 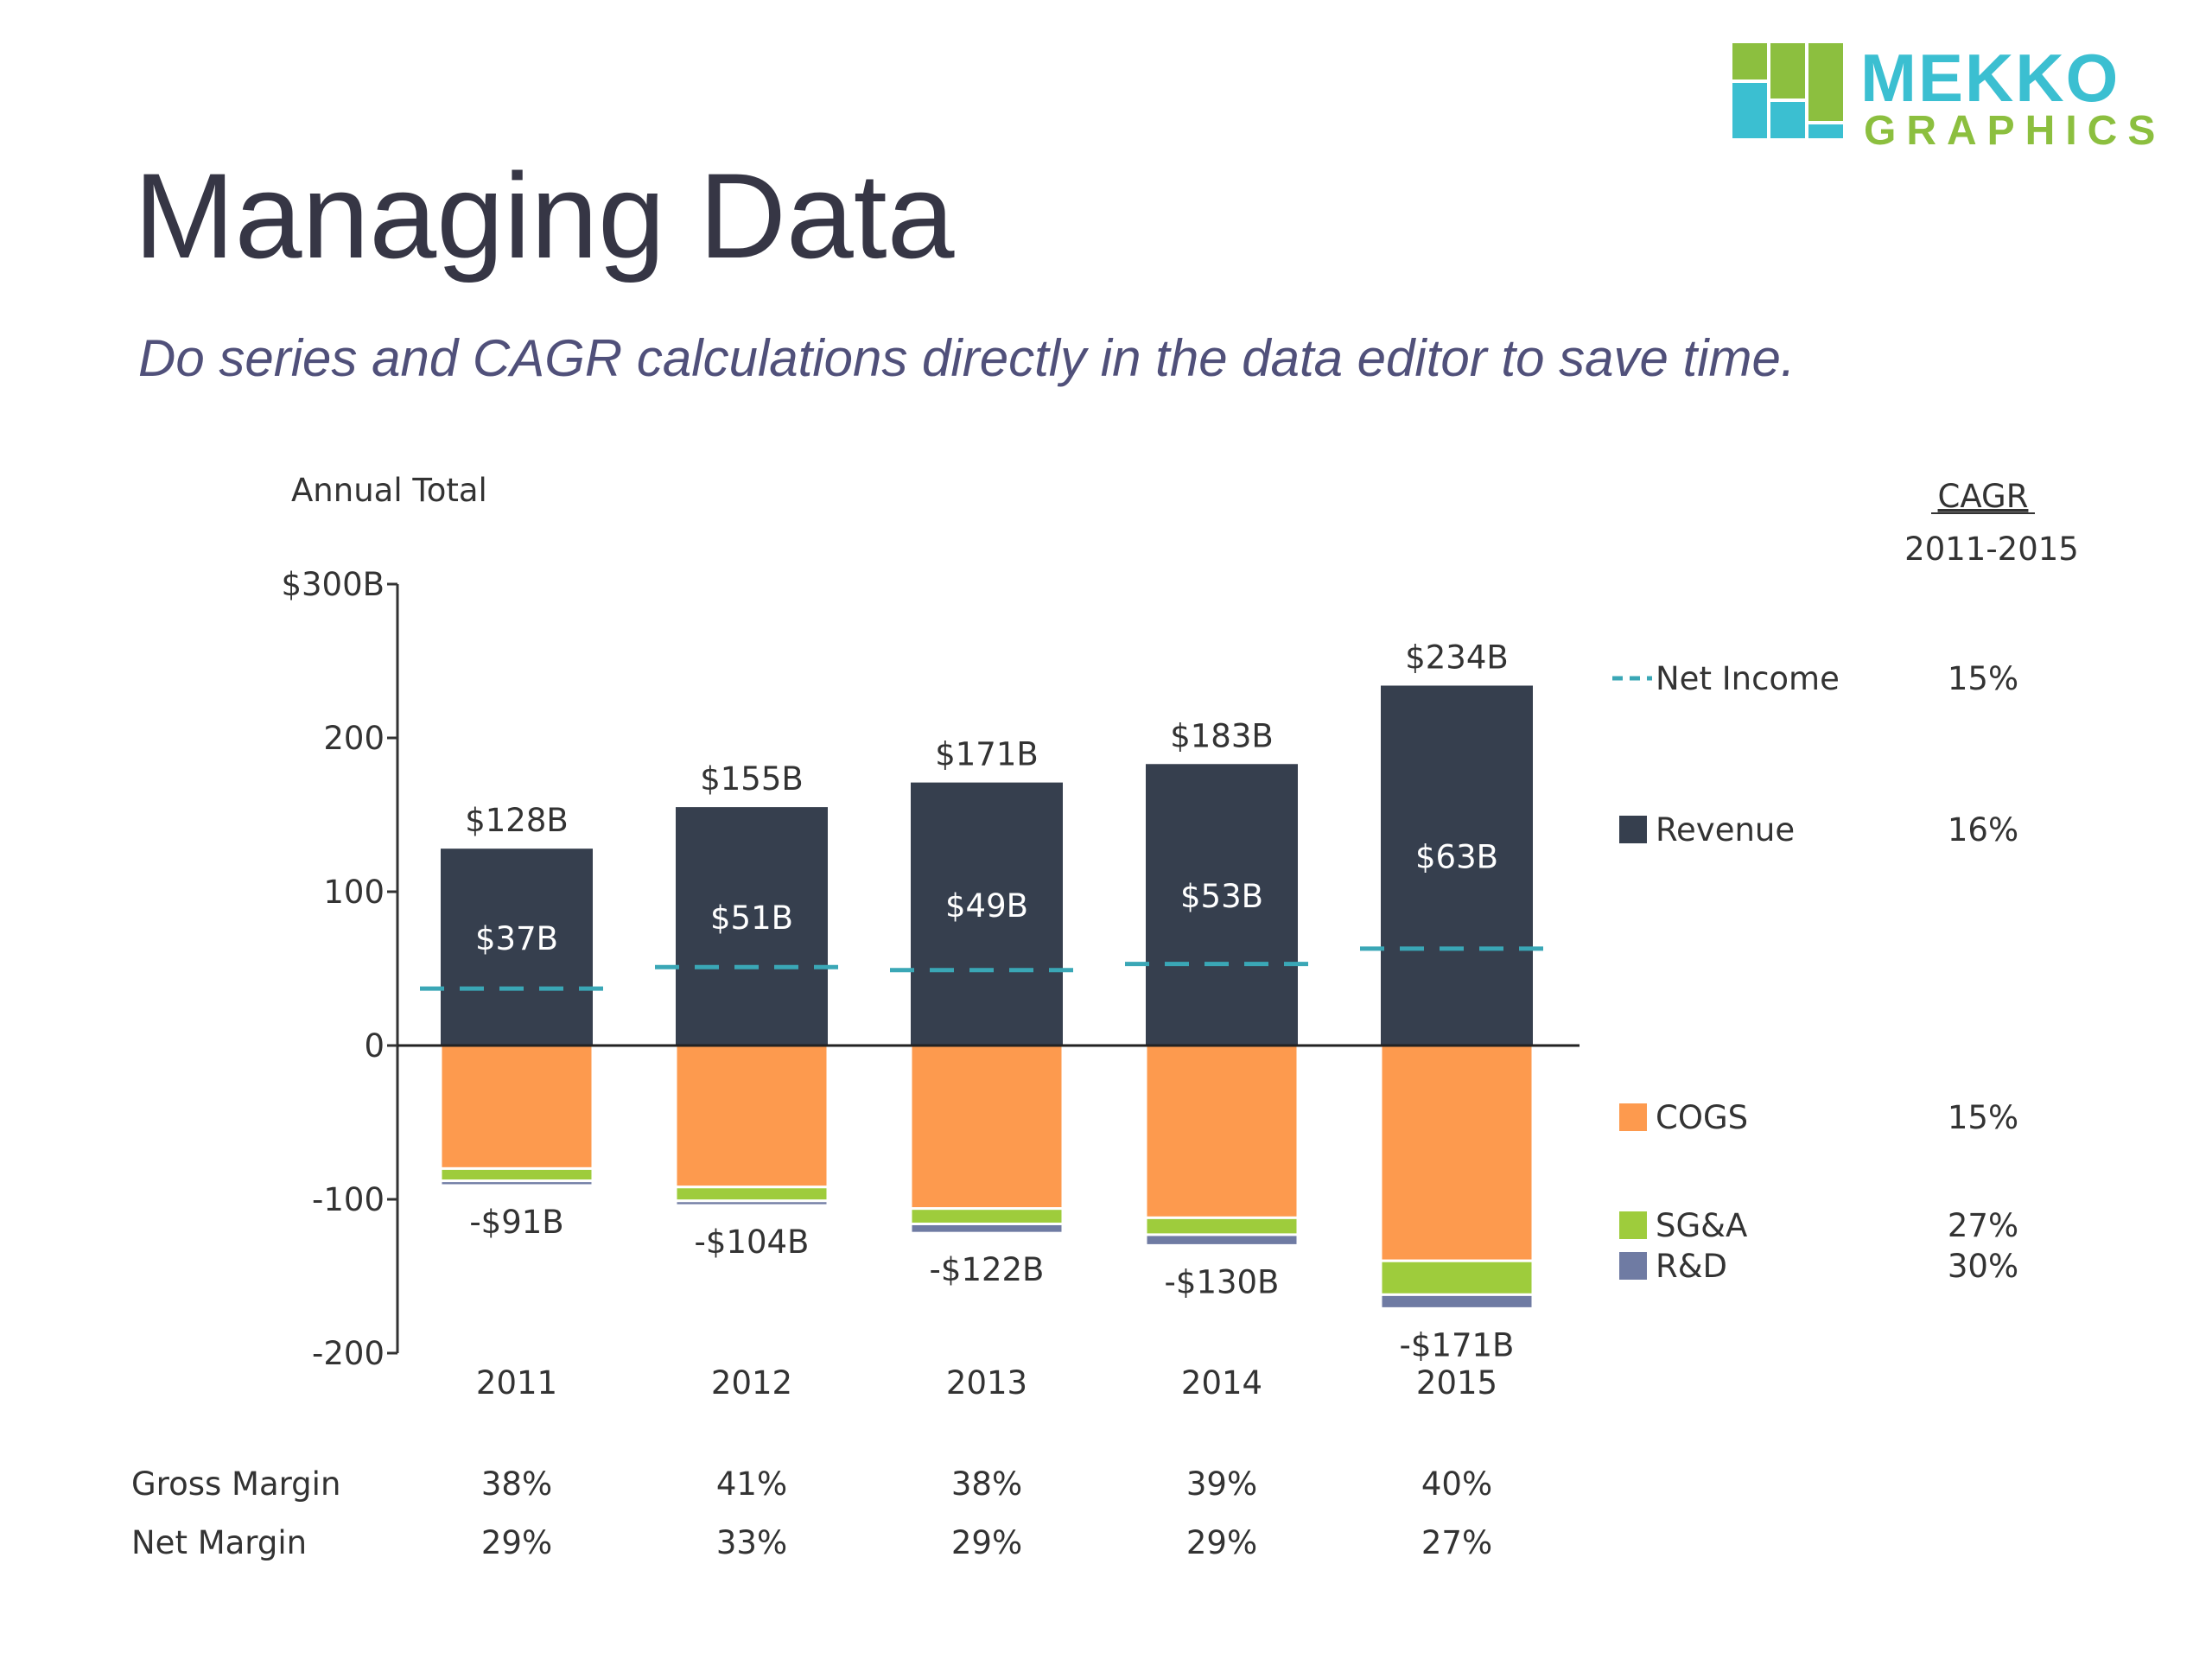 What do you see at coordinates (389, 490) in the screenshot?
I see `y-axis-title: Annual Total` at bounding box center [389, 490].